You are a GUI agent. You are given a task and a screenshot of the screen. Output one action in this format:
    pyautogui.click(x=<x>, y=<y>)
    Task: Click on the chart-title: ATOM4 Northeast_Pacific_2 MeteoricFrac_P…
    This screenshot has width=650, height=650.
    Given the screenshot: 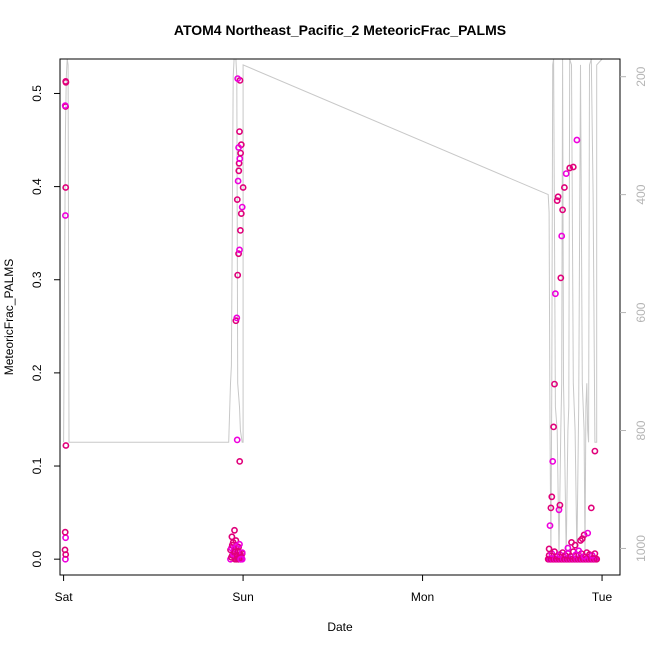 What is the action you would take?
    pyautogui.click(x=340, y=30)
    